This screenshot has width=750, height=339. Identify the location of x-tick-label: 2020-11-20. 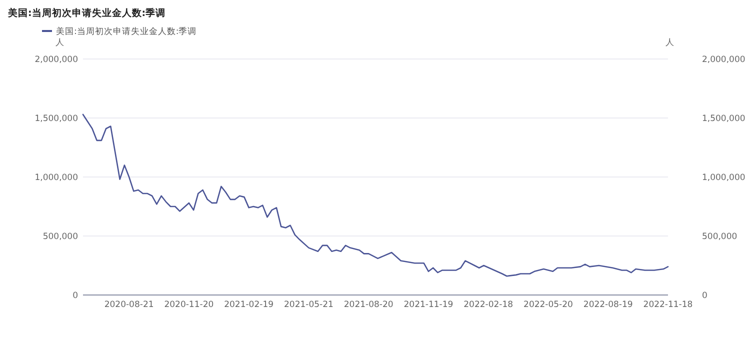
(189, 305).